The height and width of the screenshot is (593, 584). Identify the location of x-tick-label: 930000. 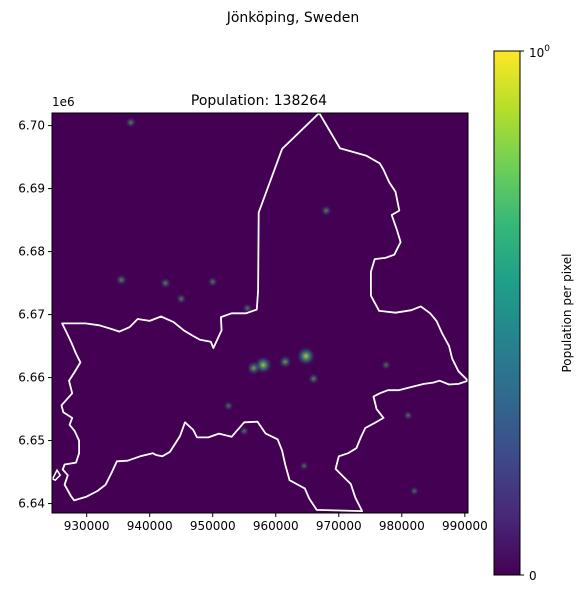
(87, 526).